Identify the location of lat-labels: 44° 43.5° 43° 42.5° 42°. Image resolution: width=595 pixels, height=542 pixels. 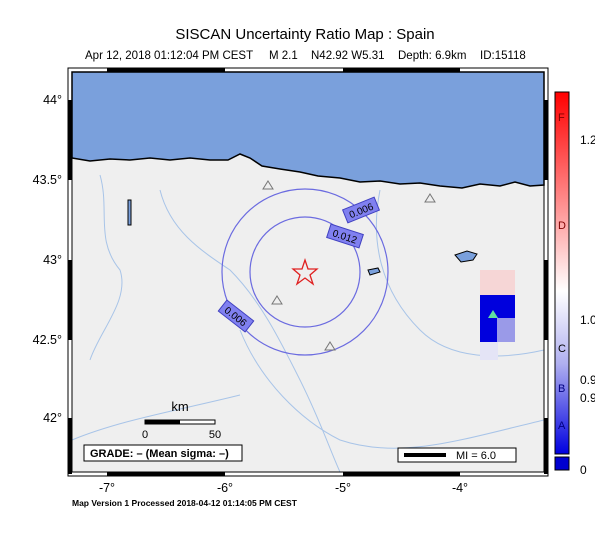
(47, 259).